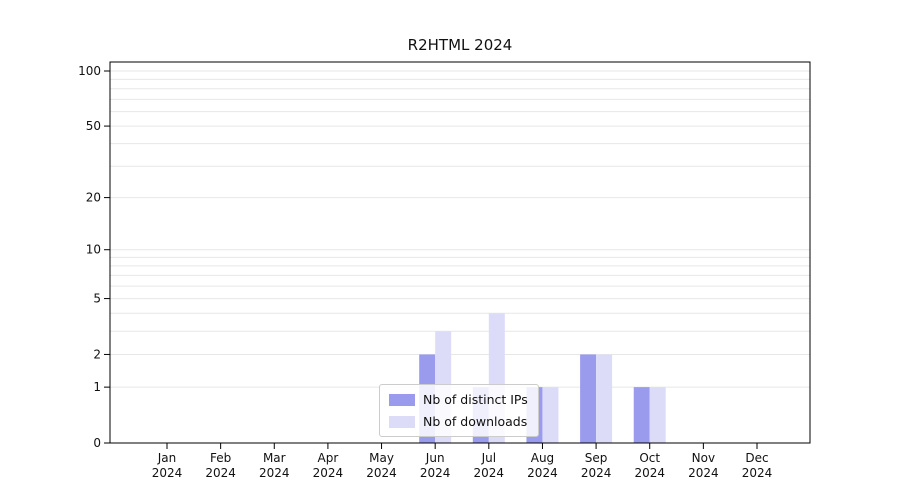  Describe the element at coordinates (475, 399) in the screenshot. I see `legend-label-distinct-ips: Nb of distinct IPs` at that location.